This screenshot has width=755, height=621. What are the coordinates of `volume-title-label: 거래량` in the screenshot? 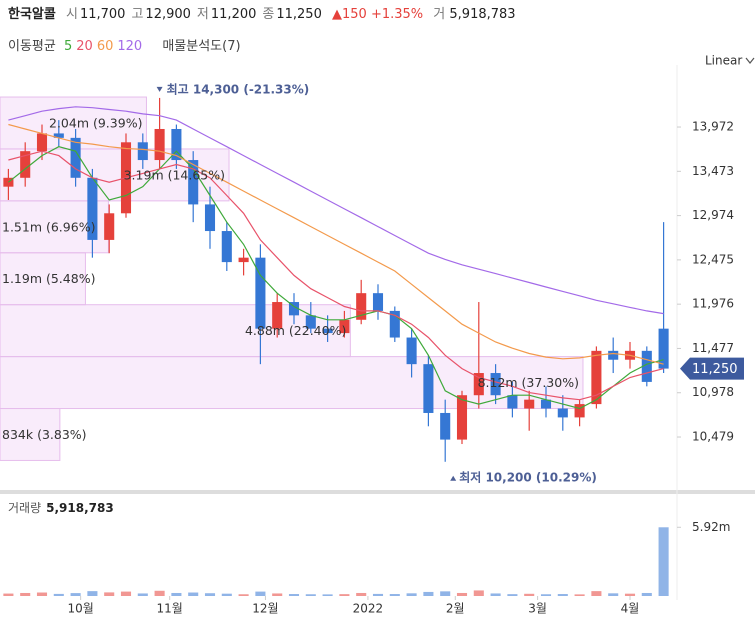 It's located at (24, 508).